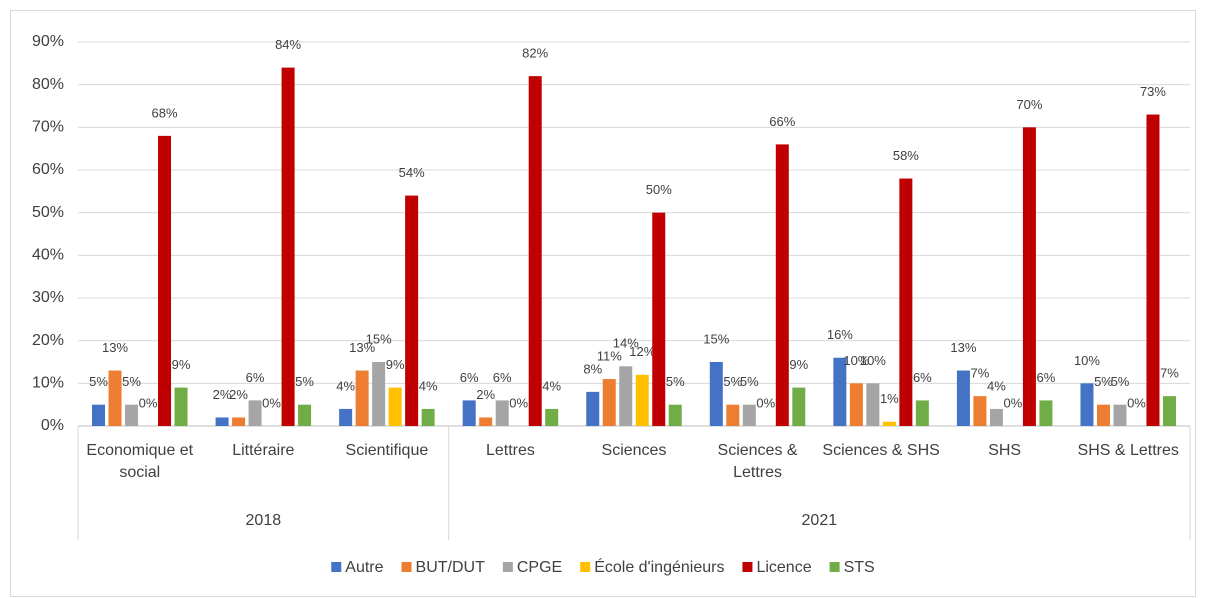 The image size is (1206, 598). What do you see at coordinates (757, 461) in the screenshot?
I see `x-tick-label: Sciences & Lettres` at bounding box center [757, 461].